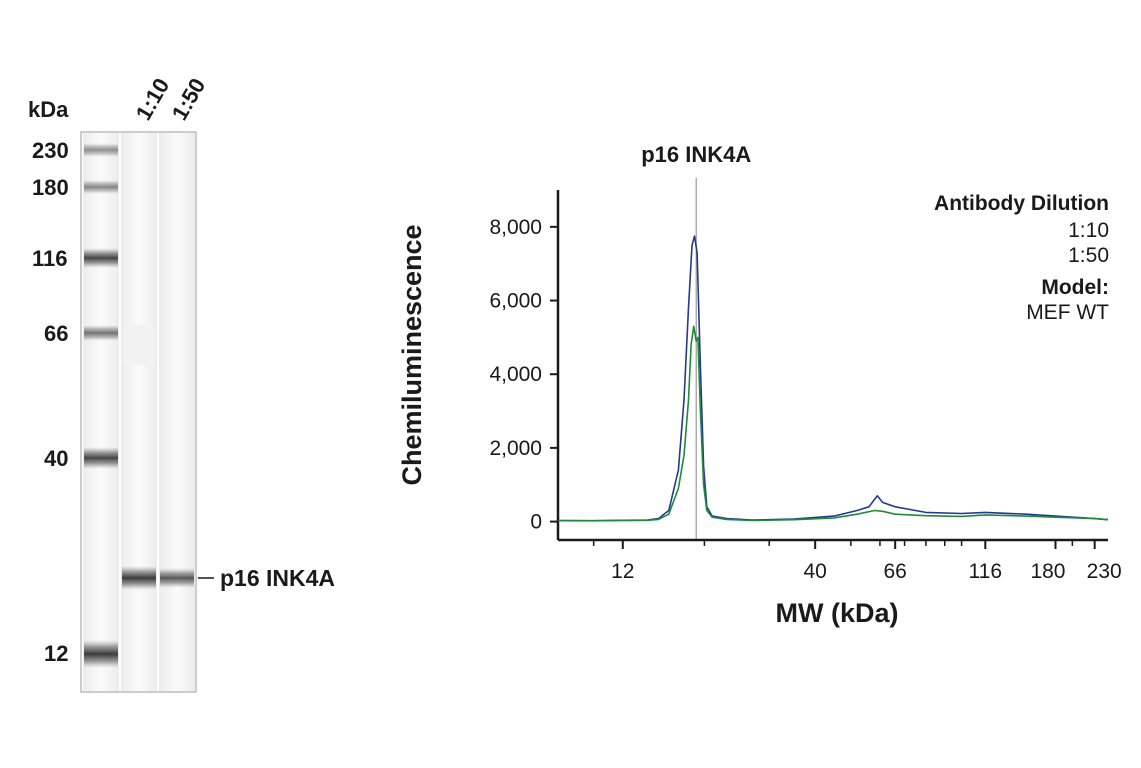 The height and width of the screenshot is (768, 1141). I want to click on y-tick-label: 8,000, so click(515, 227).